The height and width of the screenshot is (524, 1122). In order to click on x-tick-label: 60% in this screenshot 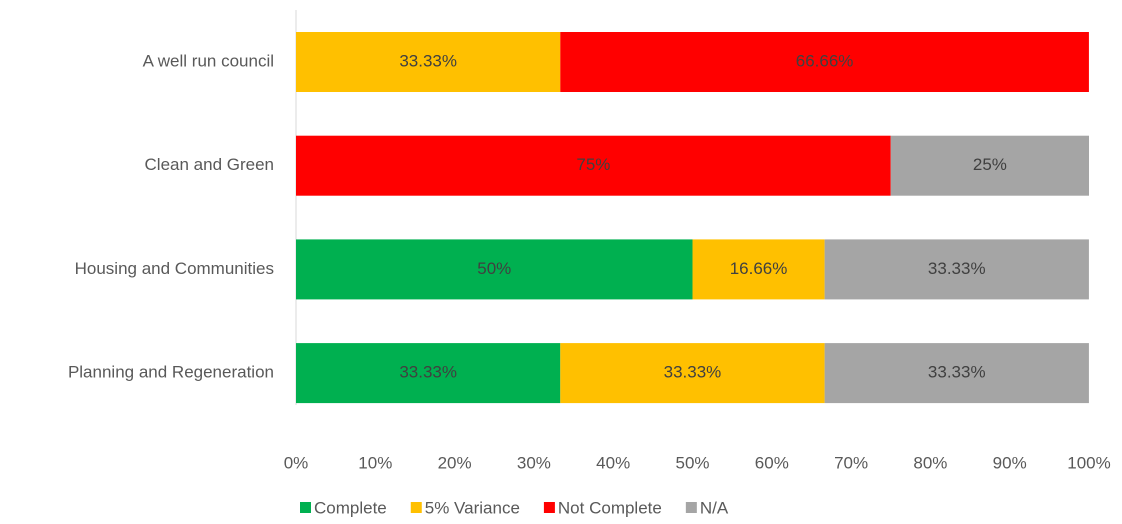, I will do `click(772, 462)`.